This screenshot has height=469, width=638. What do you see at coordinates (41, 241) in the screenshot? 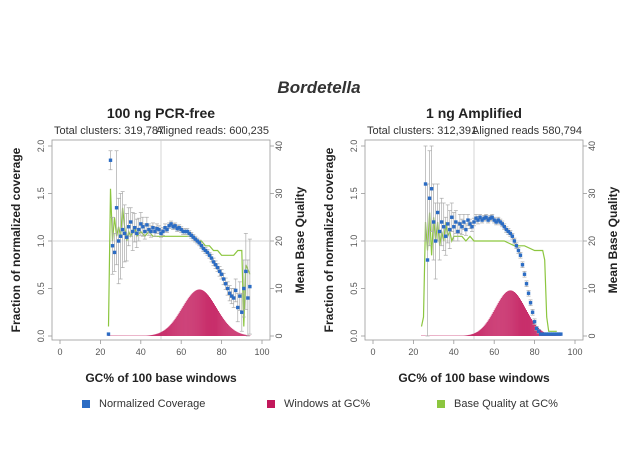
I see `y-tick-label: 1.0` at bounding box center [41, 241].